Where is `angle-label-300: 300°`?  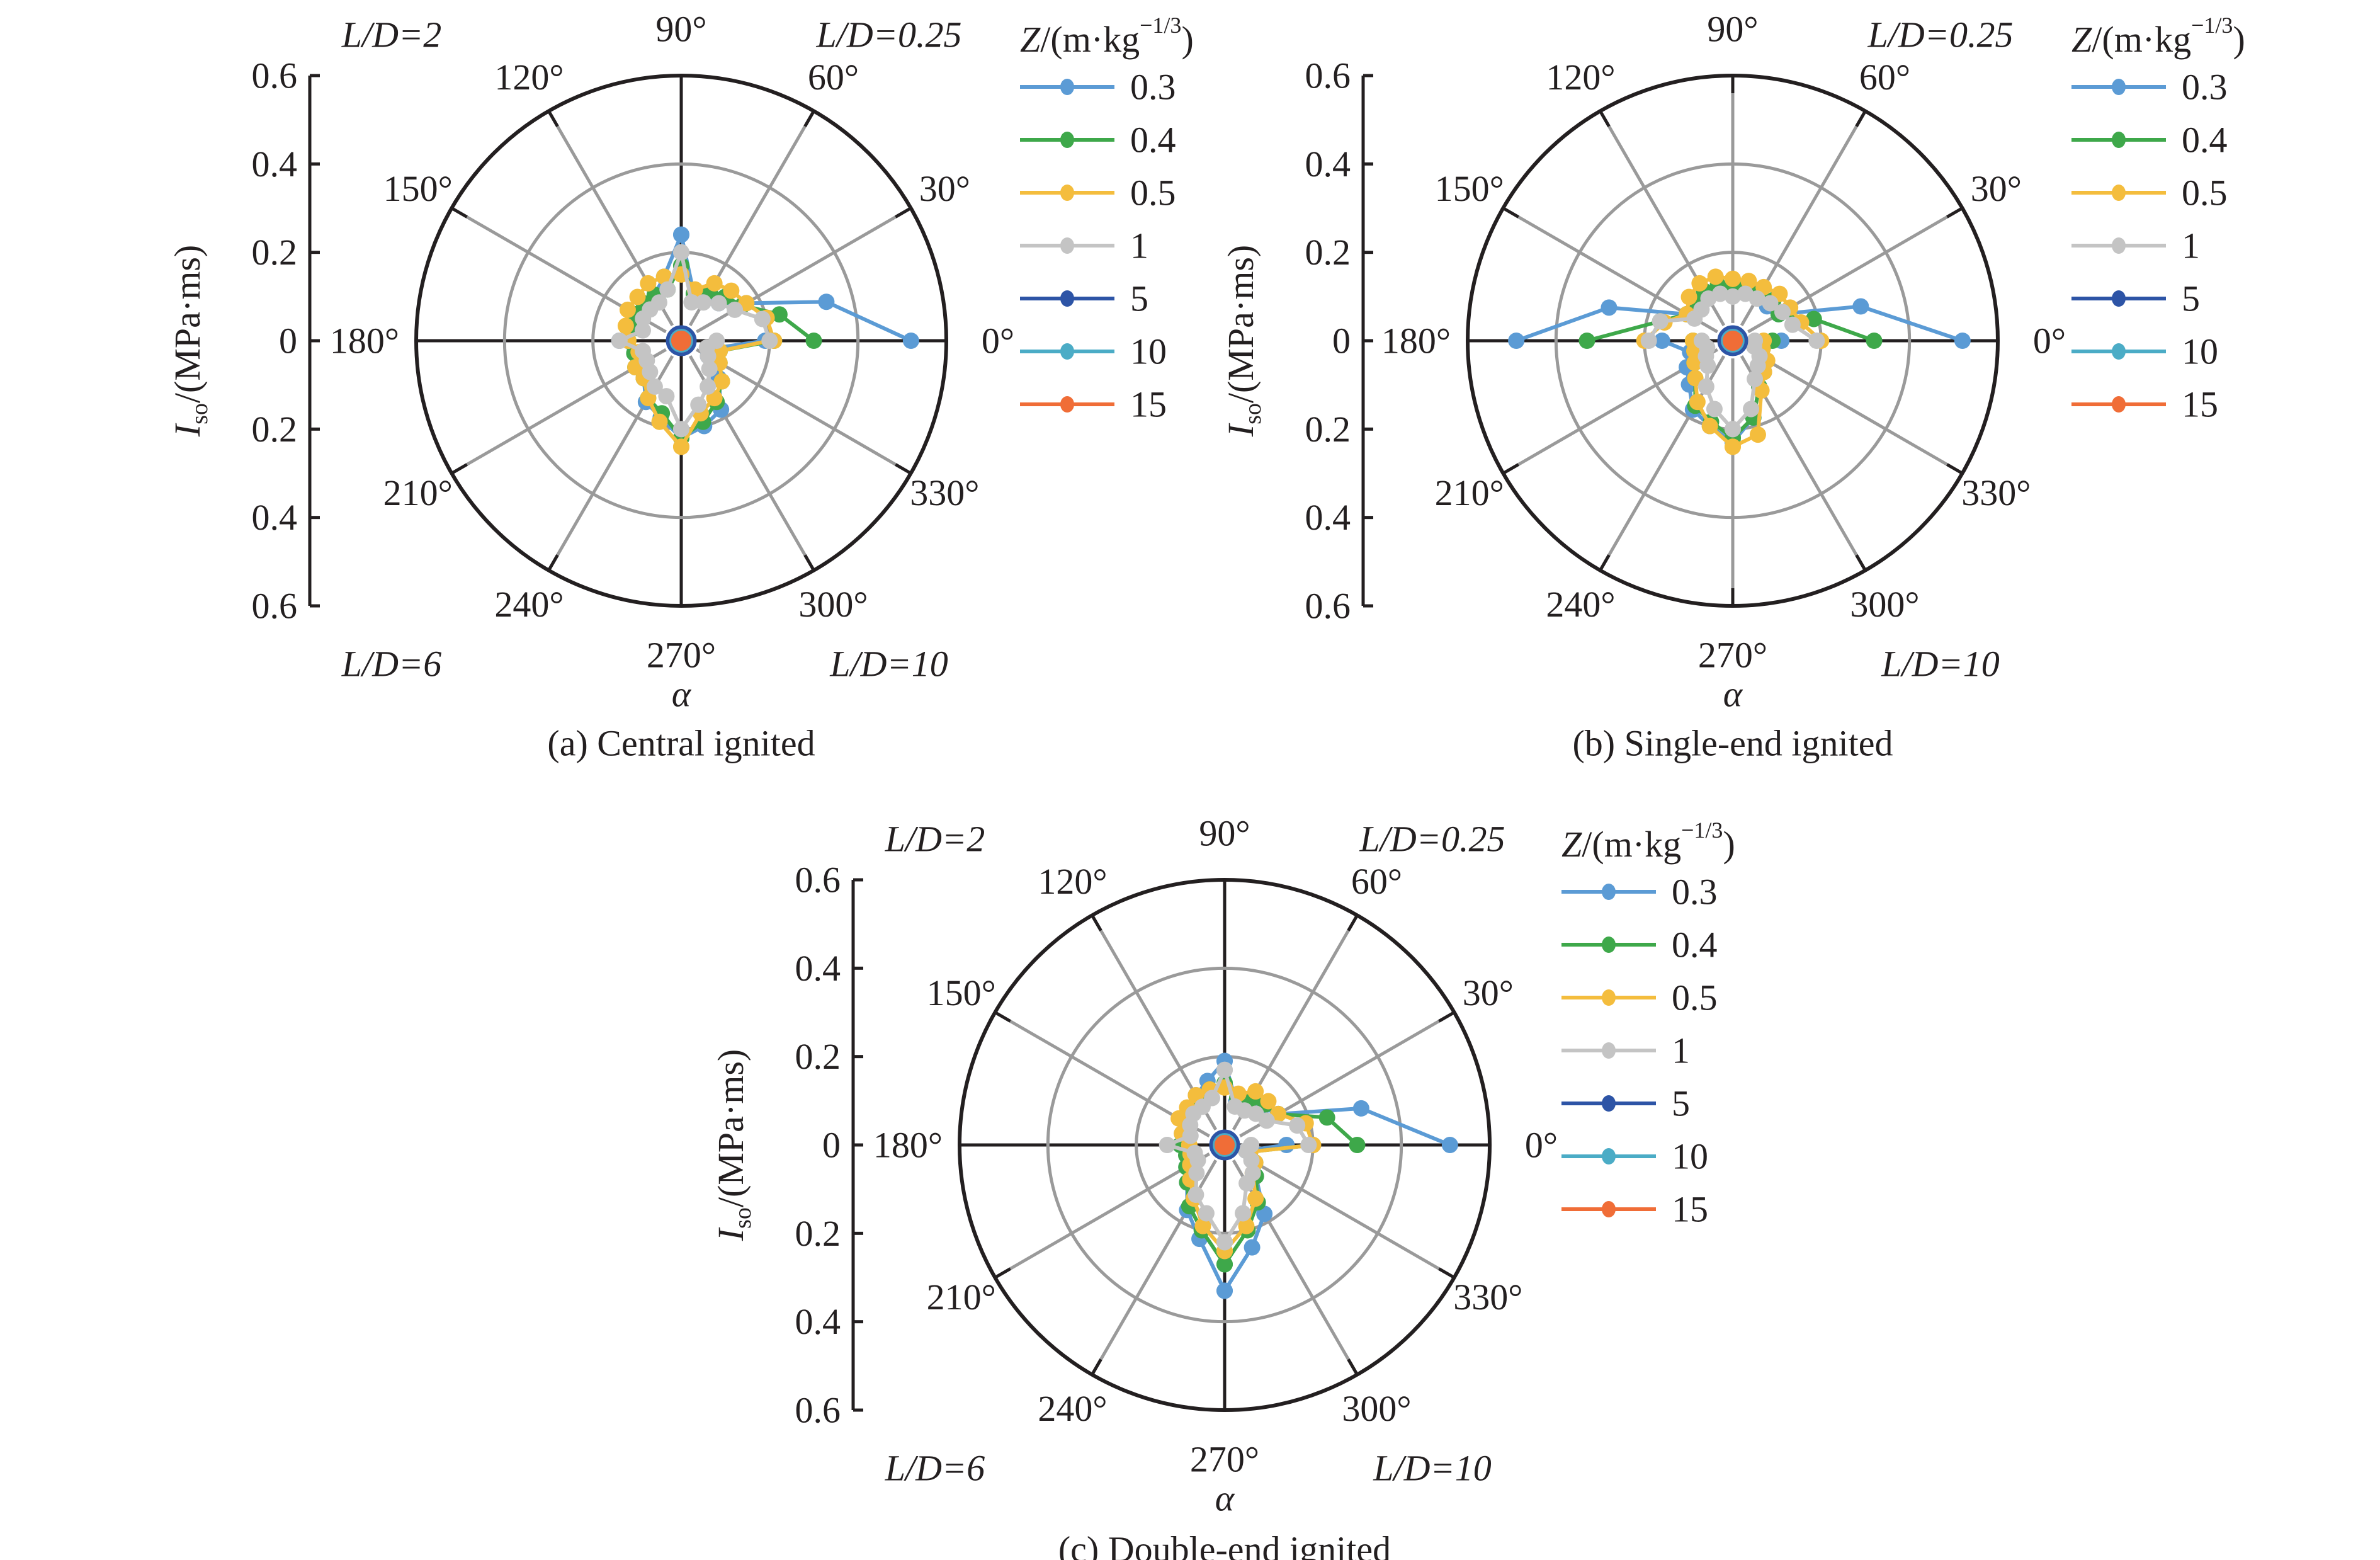
angle-label-300: 300° is located at coordinates (1376, 1408).